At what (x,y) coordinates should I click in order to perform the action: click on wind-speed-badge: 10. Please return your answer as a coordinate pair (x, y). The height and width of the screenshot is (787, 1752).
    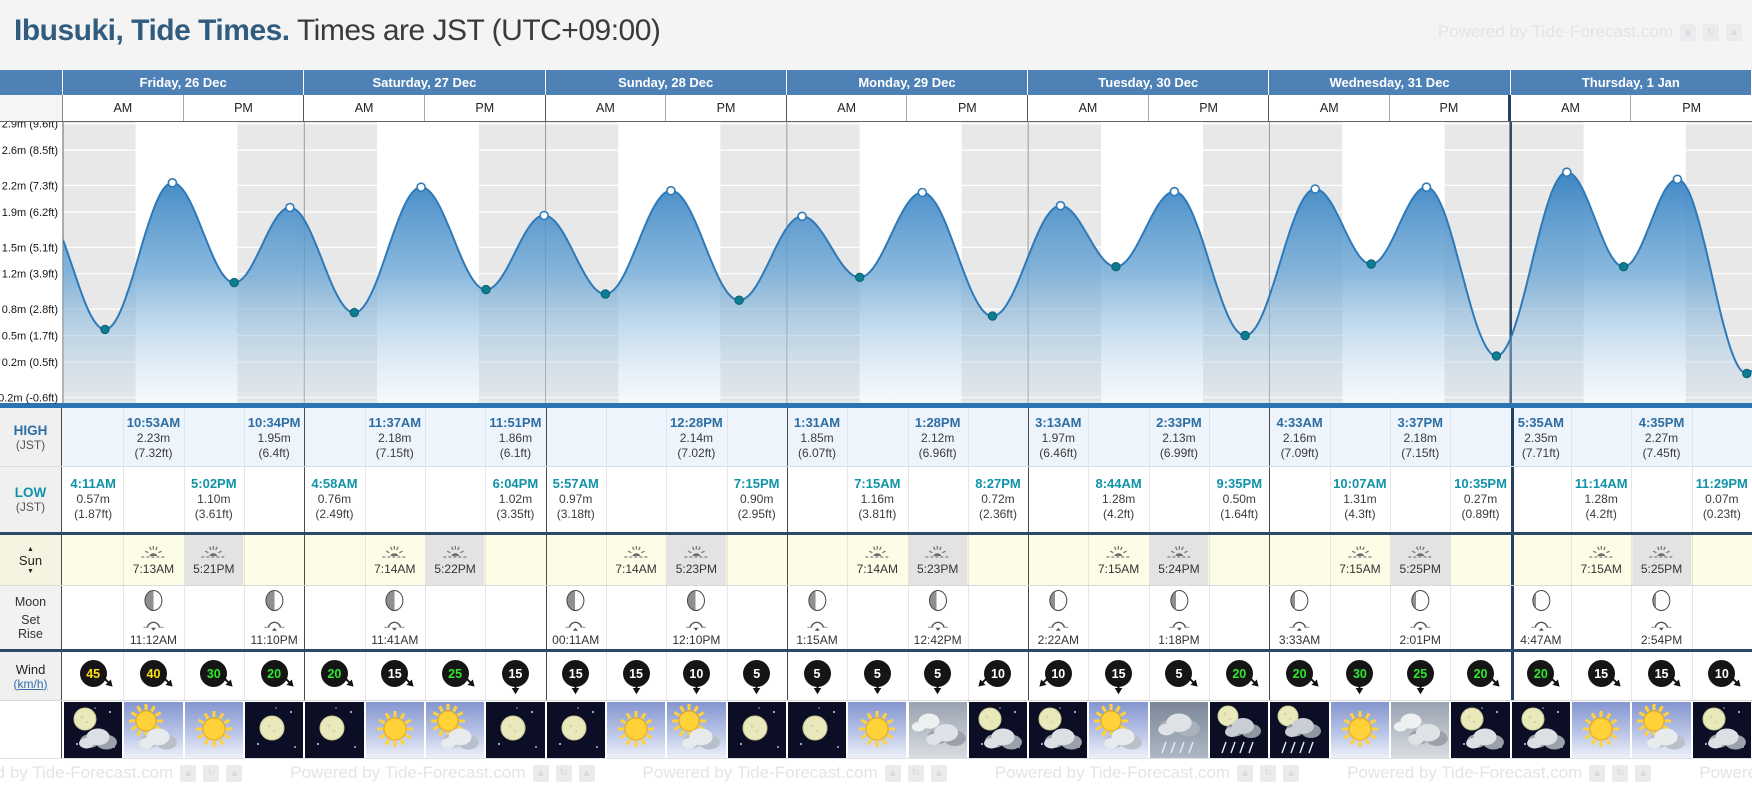
    Looking at the image, I should click on (696, 677).